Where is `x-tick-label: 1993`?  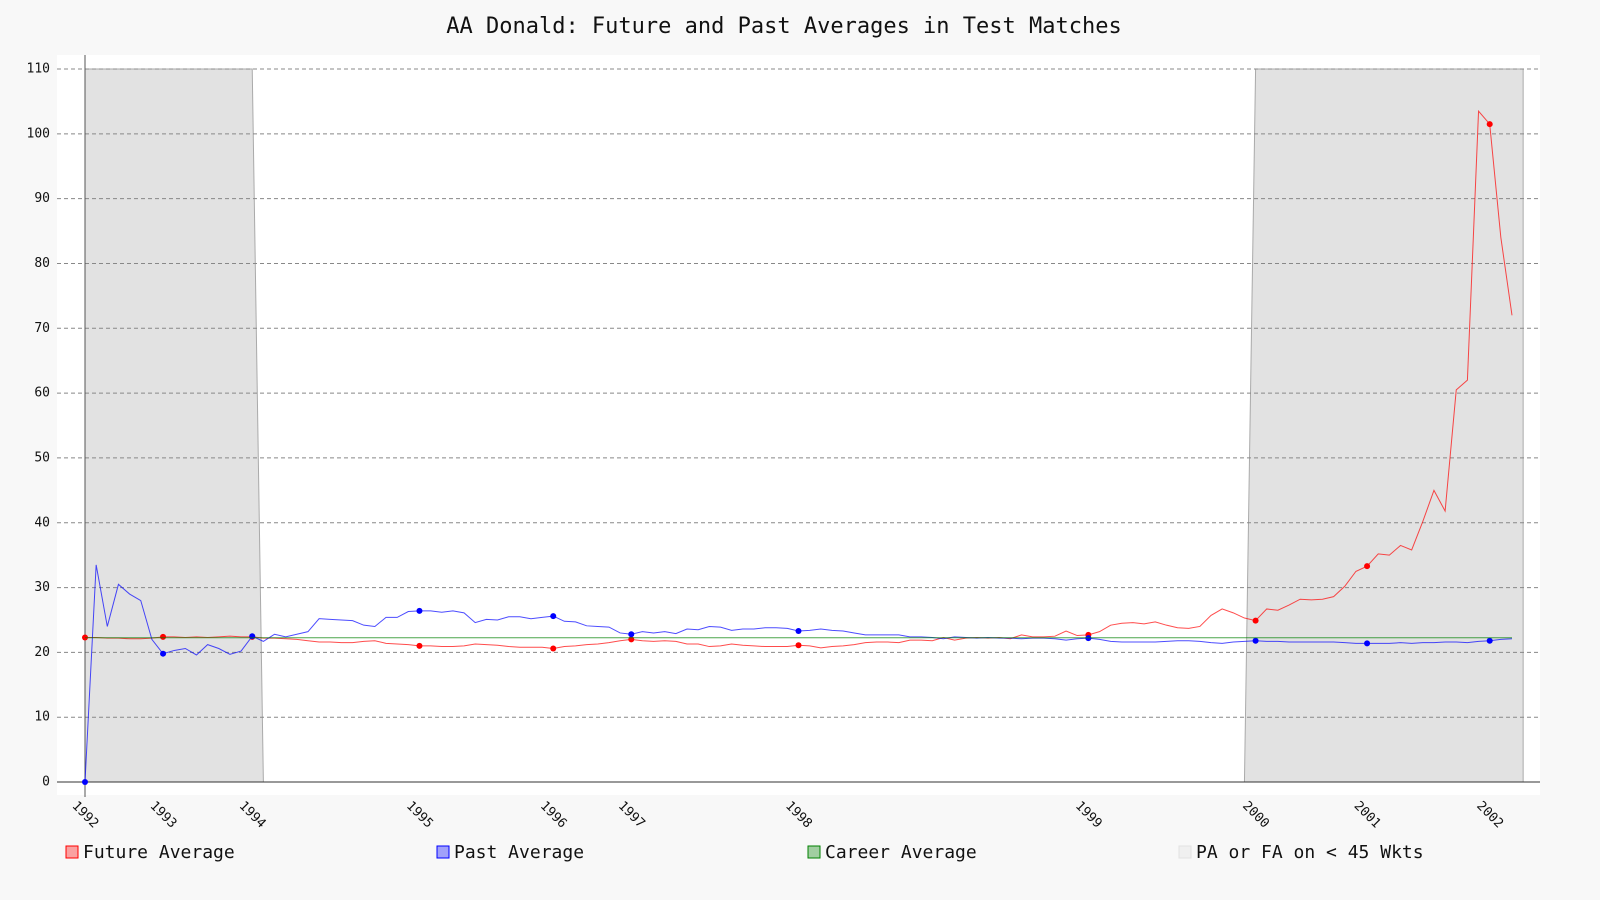 x-tick-label: 1993 is located at coordinates (163, 815).